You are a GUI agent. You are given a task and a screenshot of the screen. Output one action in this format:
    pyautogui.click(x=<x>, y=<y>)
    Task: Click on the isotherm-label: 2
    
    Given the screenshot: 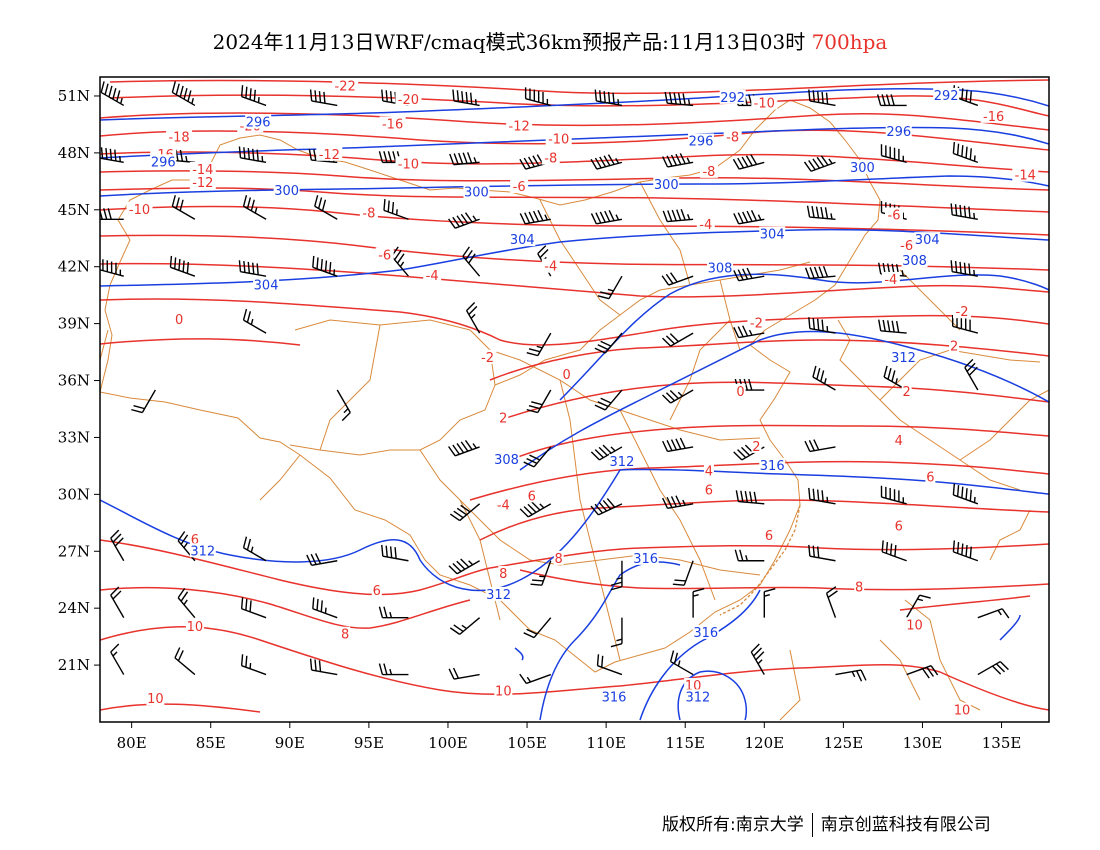 What is the action you would take?
    pyautogui.click(x=954, y=346)
    